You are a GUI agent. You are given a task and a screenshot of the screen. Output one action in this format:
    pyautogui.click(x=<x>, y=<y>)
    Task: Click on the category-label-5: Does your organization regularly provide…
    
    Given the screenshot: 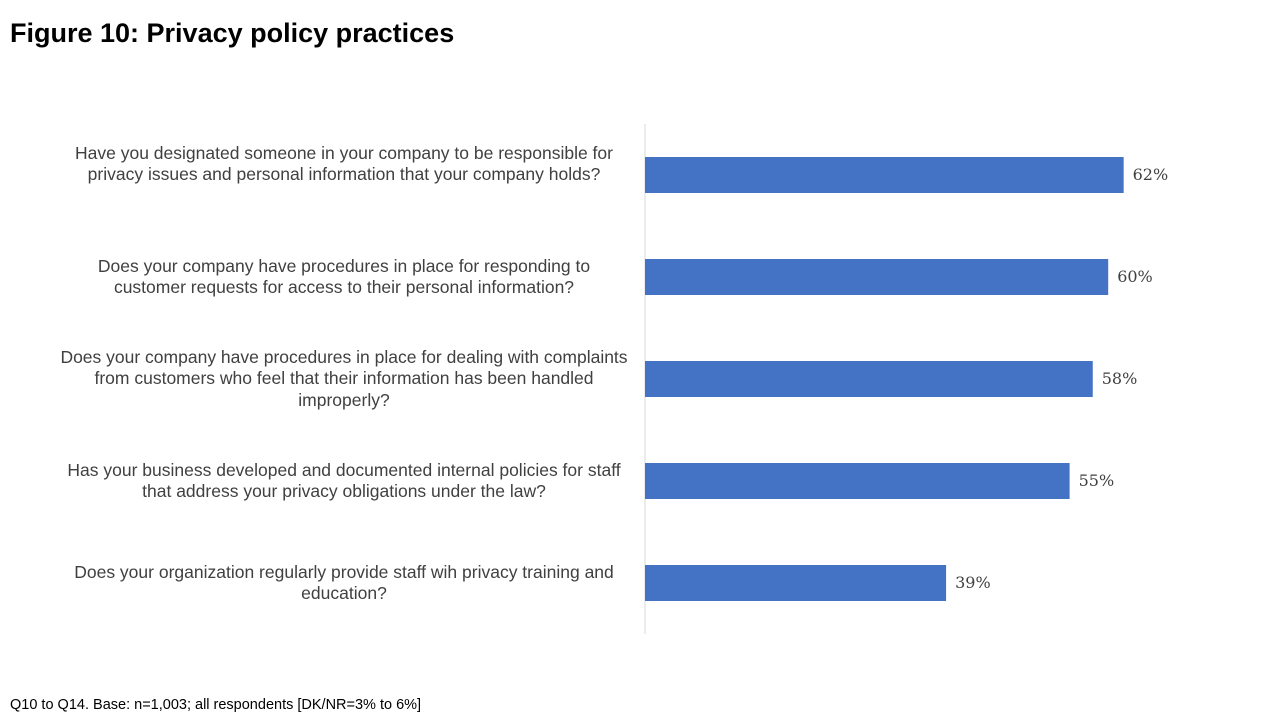 What is the action you would take?
    pyautogui.click(x=344, y=582)
    